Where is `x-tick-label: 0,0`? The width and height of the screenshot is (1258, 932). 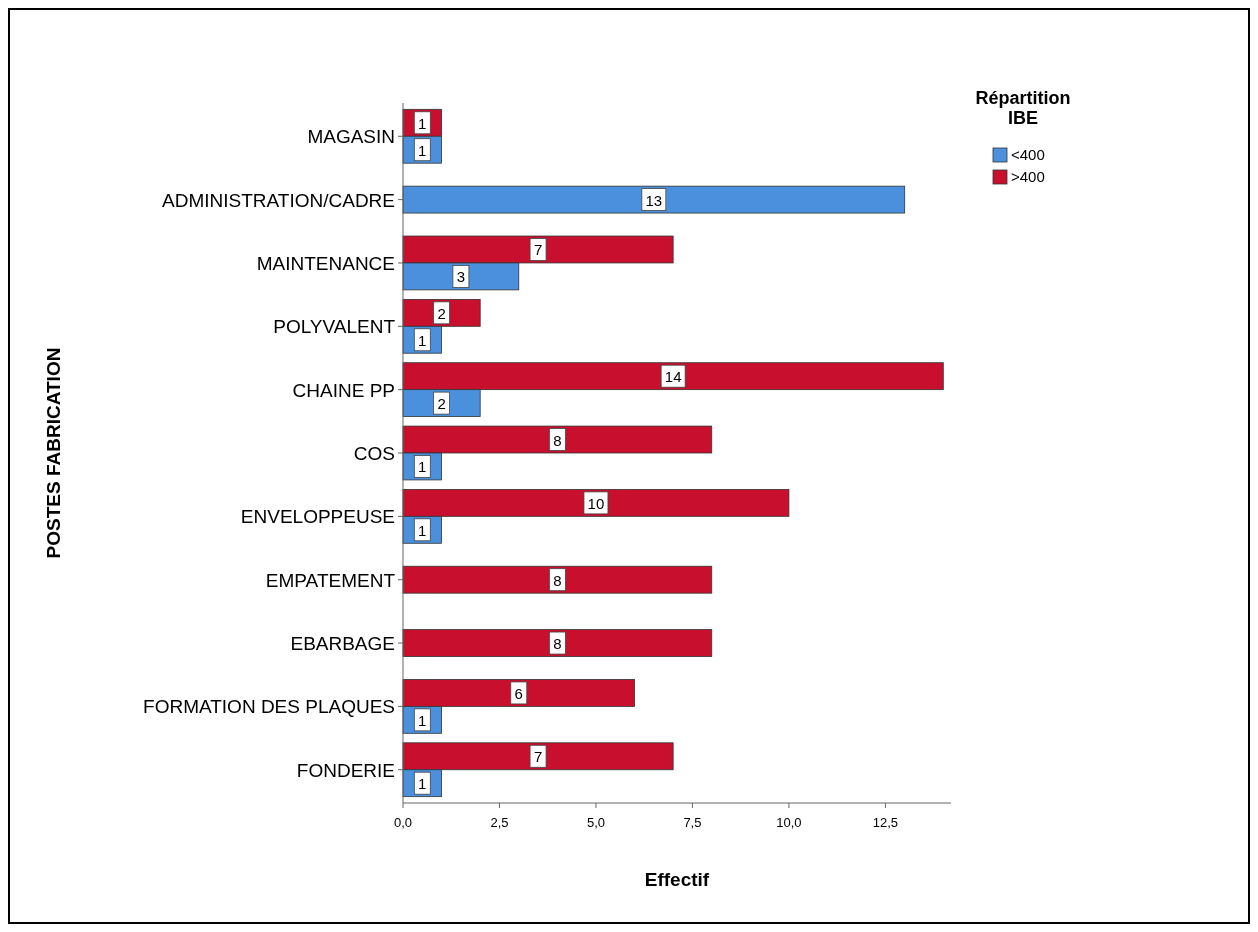
x-tick-label: 0,0 is located at coordinates (403, 822).